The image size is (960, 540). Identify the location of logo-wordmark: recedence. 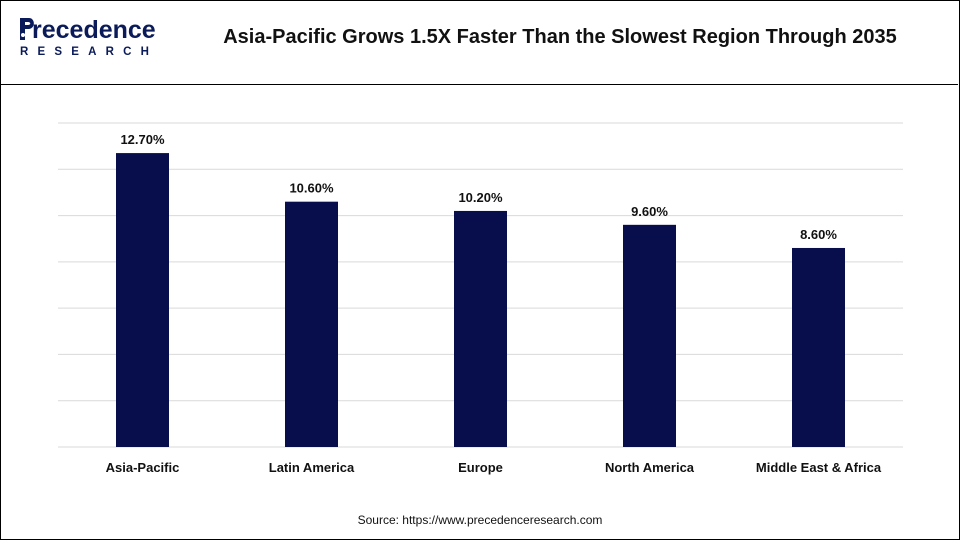
(94, 30).